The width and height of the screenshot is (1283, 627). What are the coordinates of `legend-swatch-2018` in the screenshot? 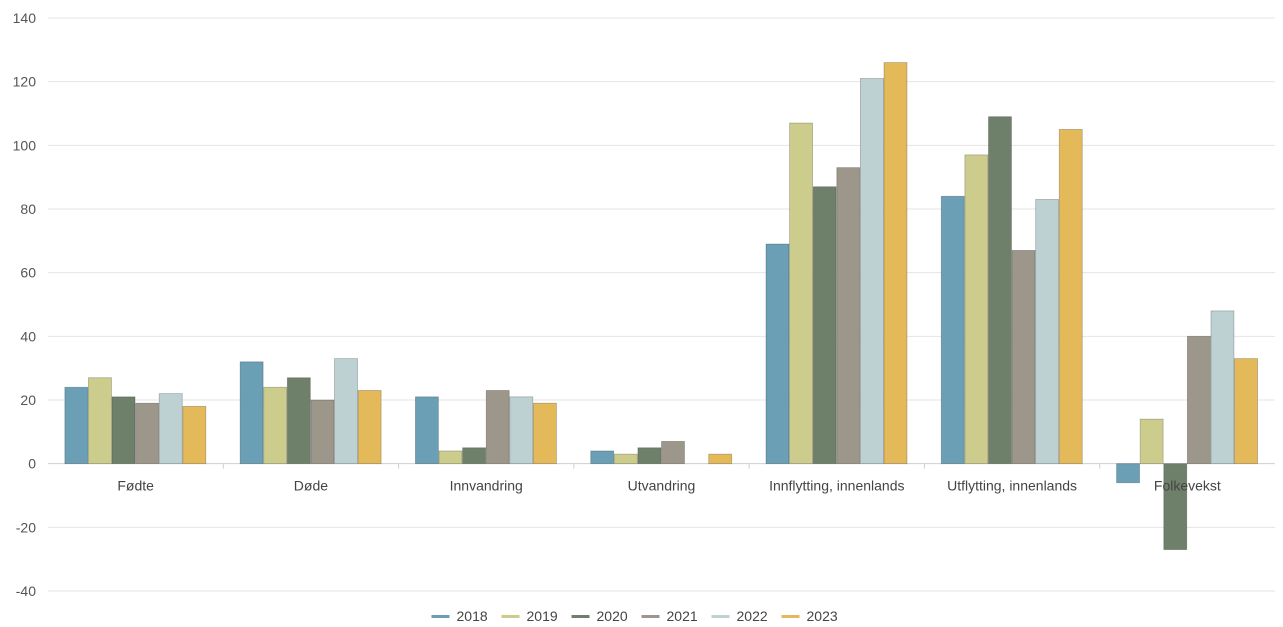 It's located at (440, 616).